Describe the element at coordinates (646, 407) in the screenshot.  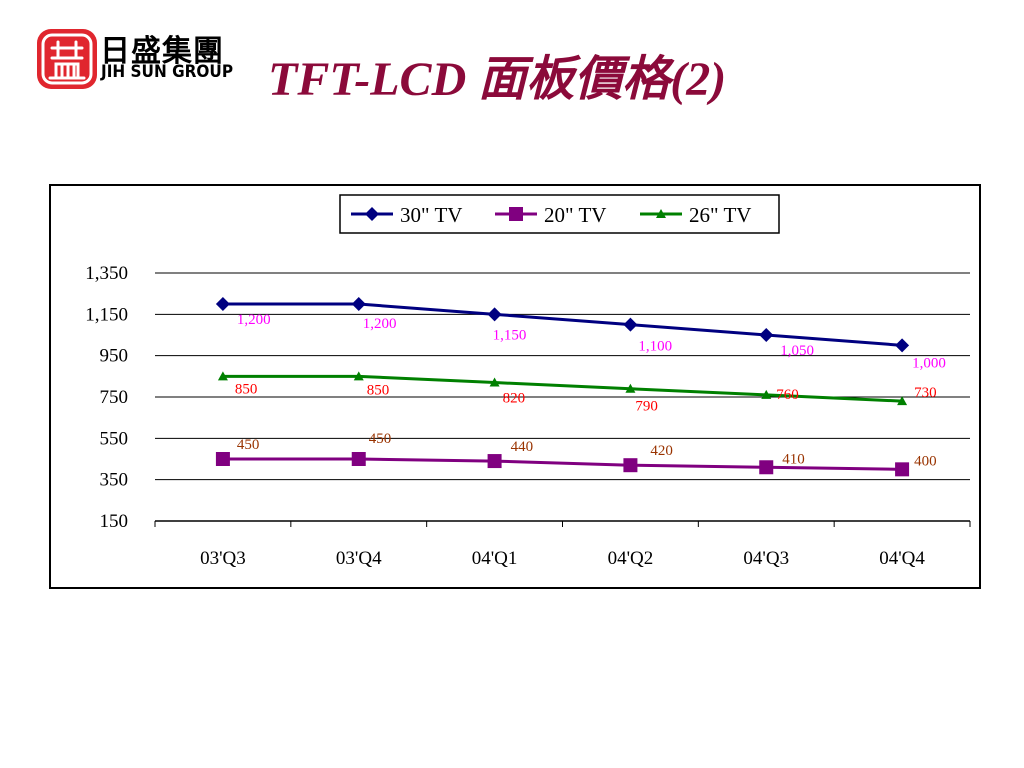
I see `data-label: 790` at that location.